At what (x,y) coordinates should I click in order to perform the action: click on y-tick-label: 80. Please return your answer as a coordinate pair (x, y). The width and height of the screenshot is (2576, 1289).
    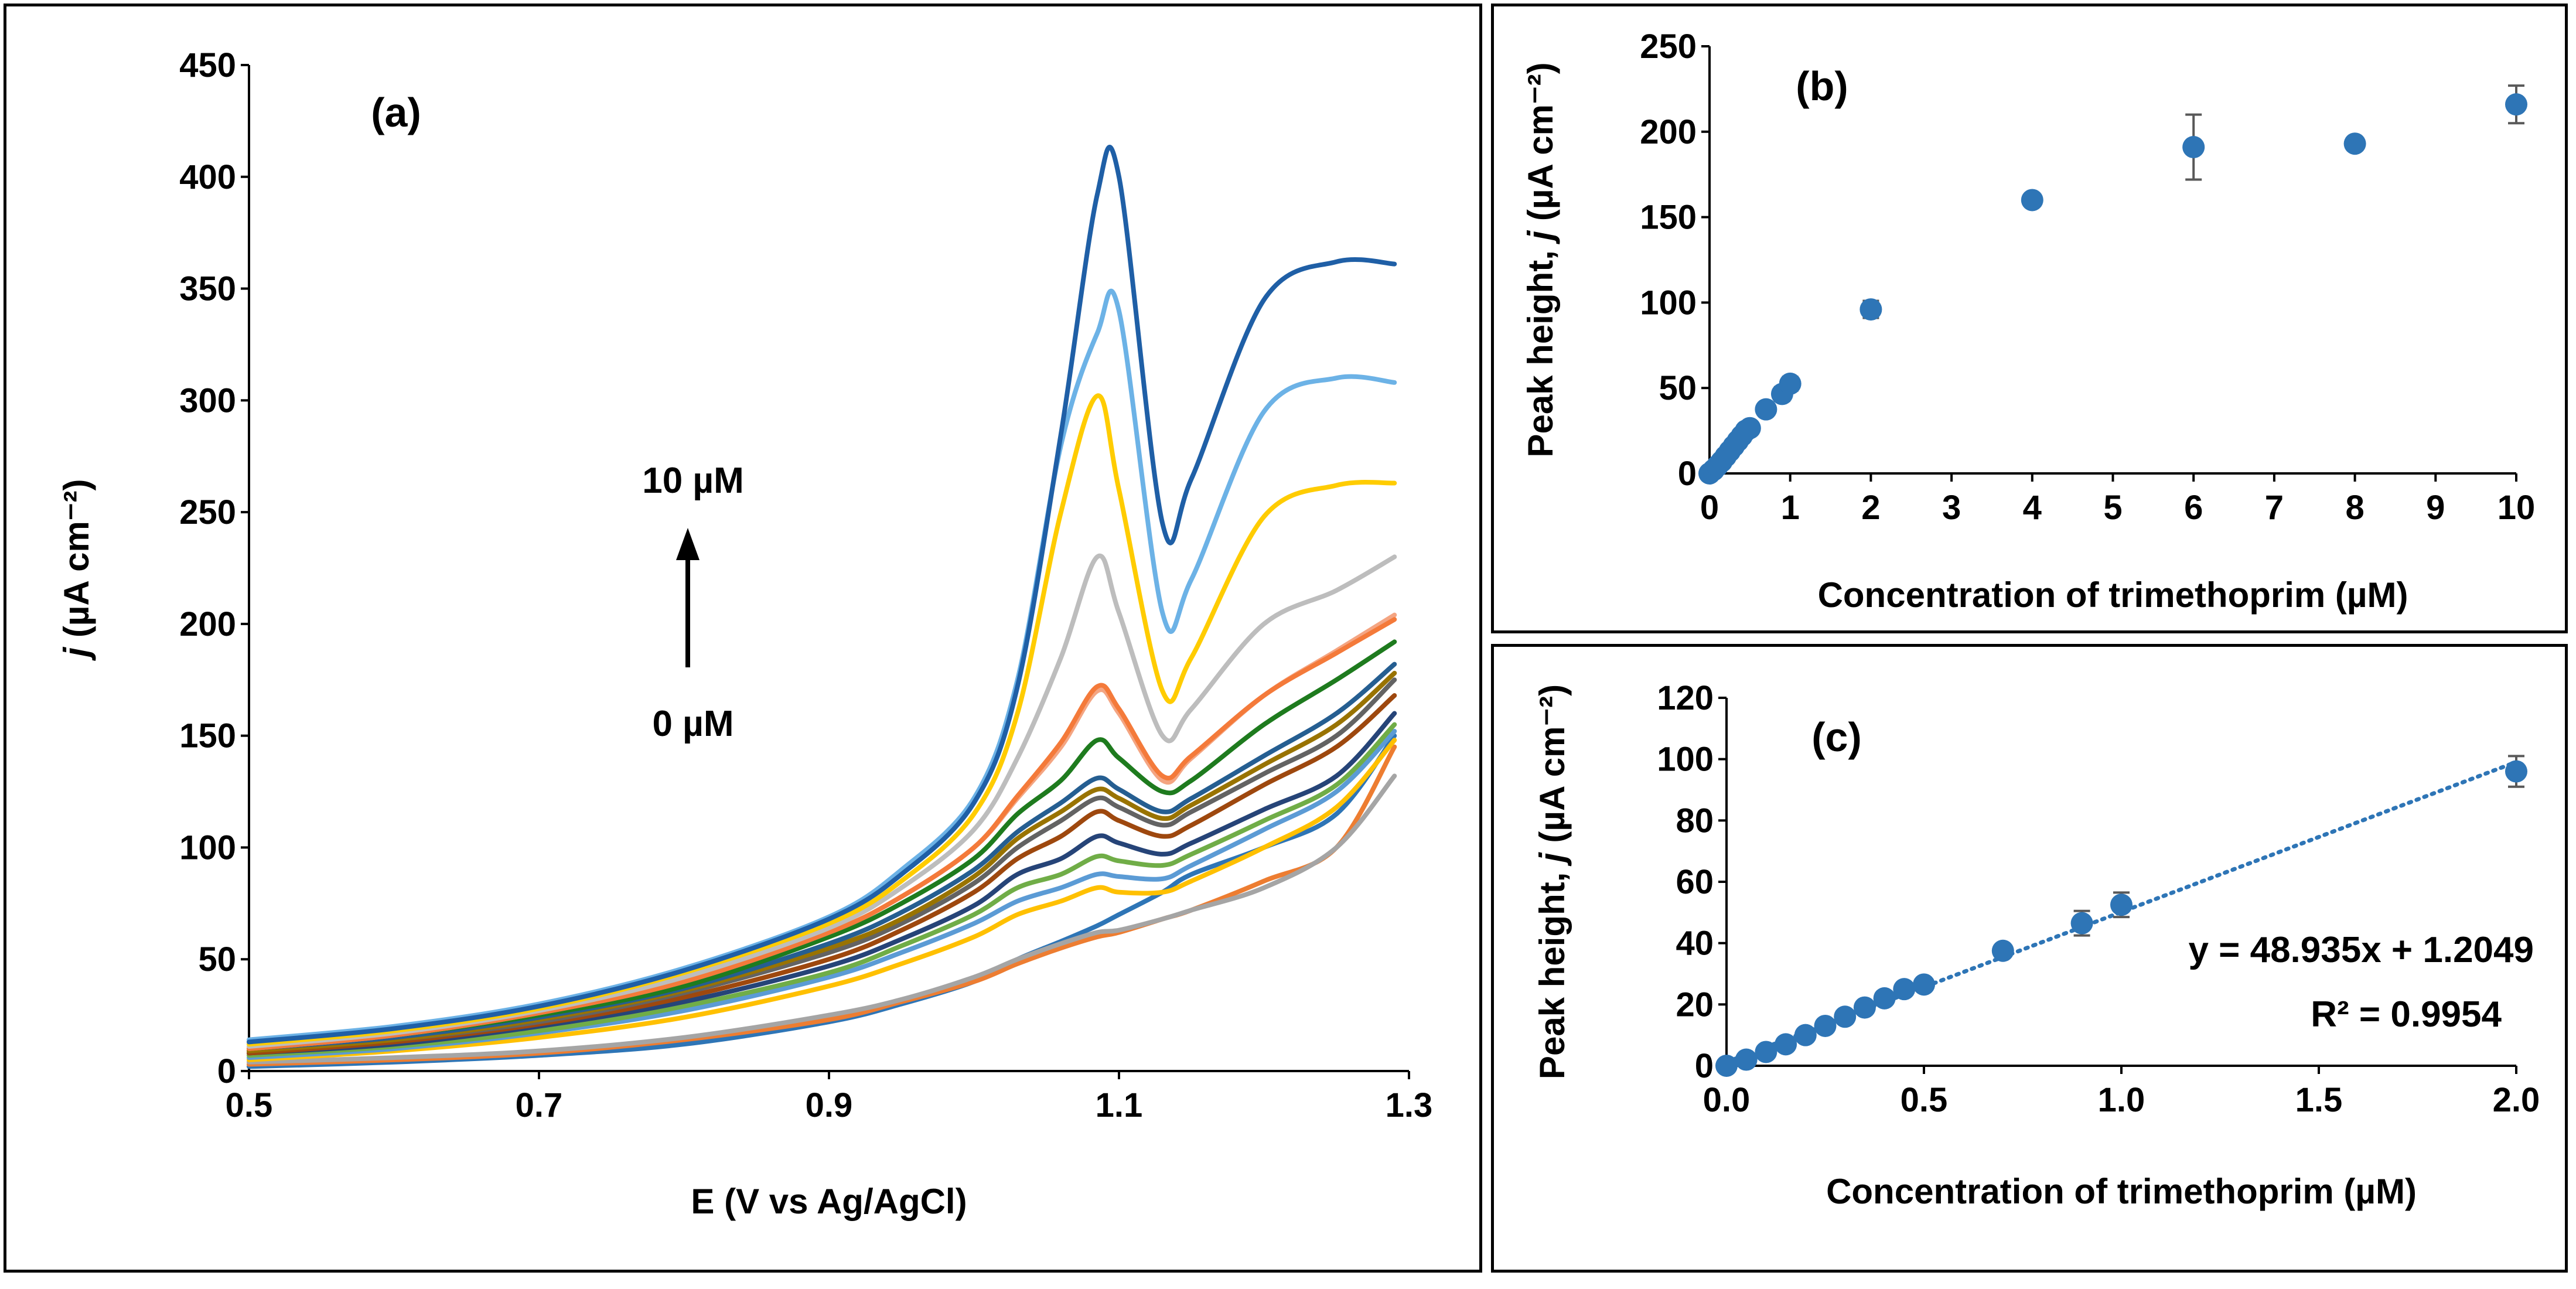
    Looking at the image, I should click on (1695, 821).